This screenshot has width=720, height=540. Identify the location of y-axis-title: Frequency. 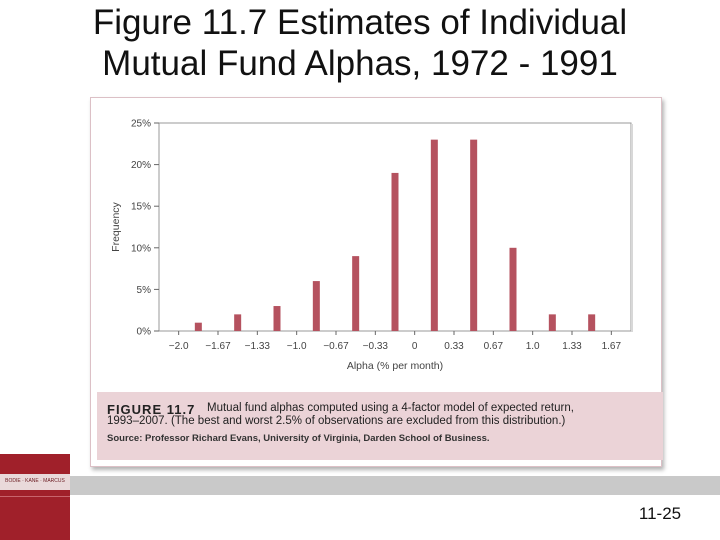
(116, 226).